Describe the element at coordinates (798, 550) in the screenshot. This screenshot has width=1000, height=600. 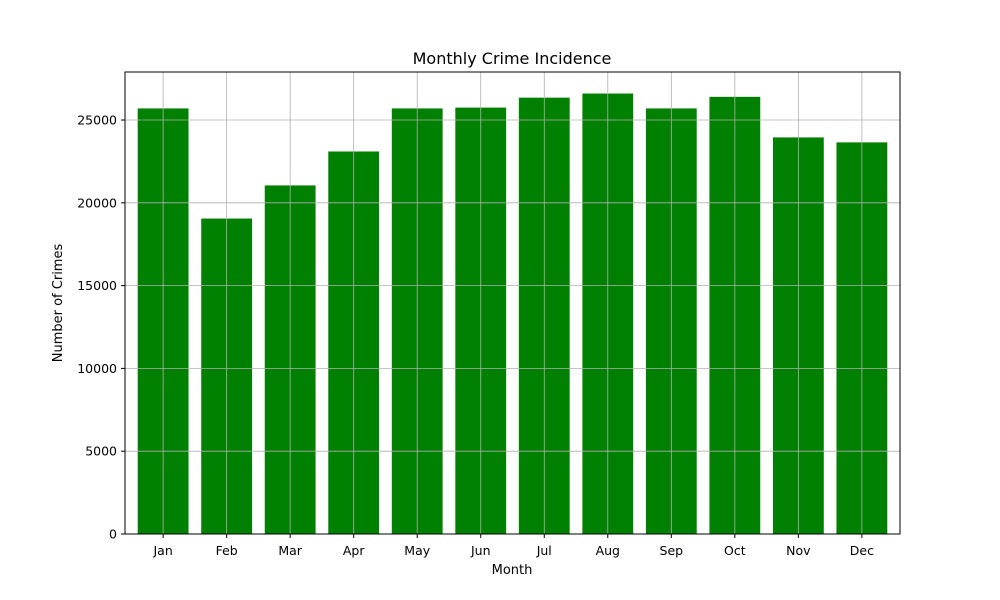
I see `x-tick-label: Nov` at that location.